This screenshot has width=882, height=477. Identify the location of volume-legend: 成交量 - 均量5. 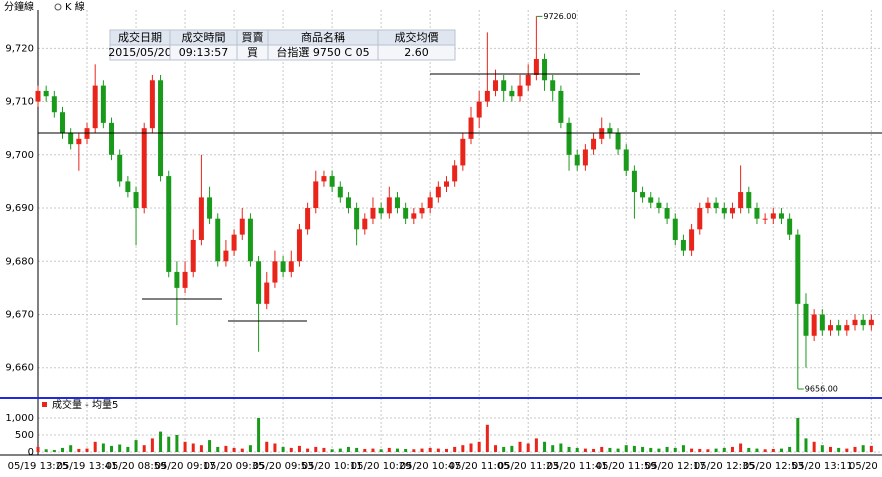
(85, 404).